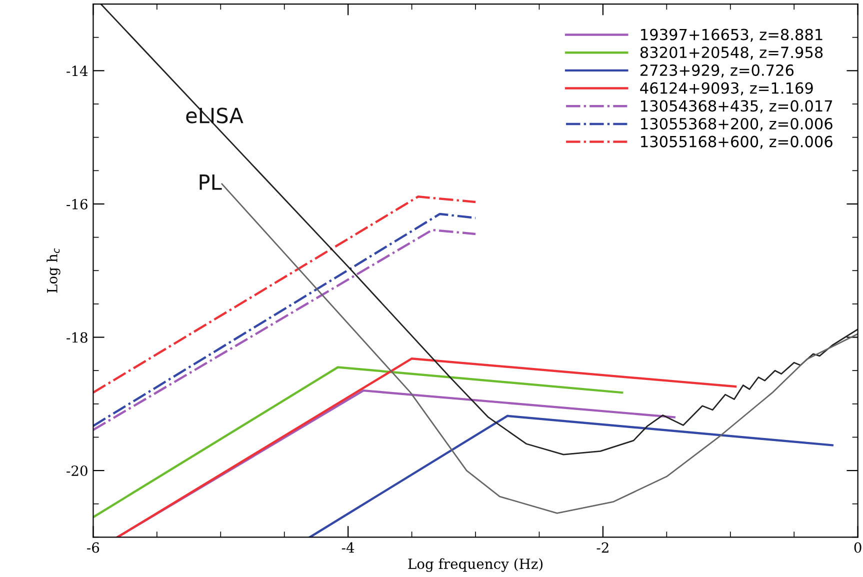  Describe the element at coordinates (348, 547) in the screenshot. I see `x-tick-label: -4` at that location.